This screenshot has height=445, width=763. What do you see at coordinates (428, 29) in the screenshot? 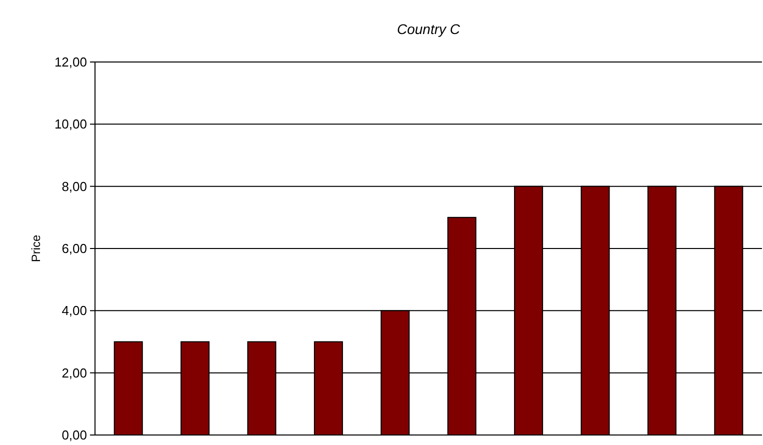
I see `chart-title: Country C` at bounding box center [428, 29].